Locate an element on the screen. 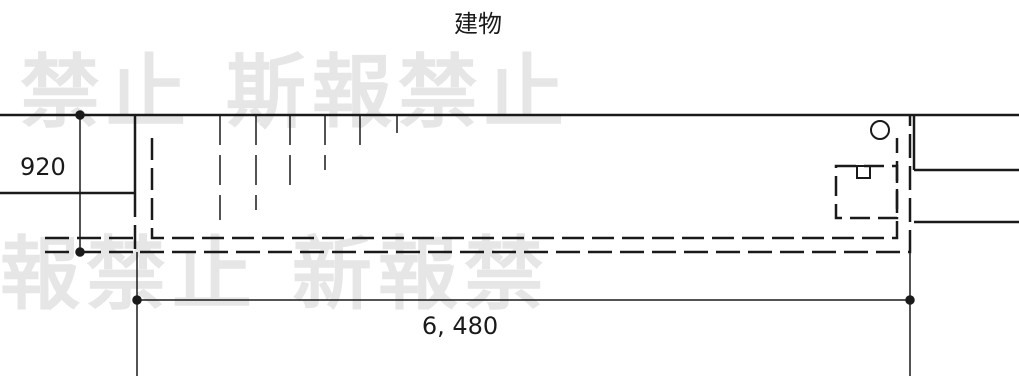 The image size is (1019, 376). hdim-dot-left is located at coordinates (137, 300).